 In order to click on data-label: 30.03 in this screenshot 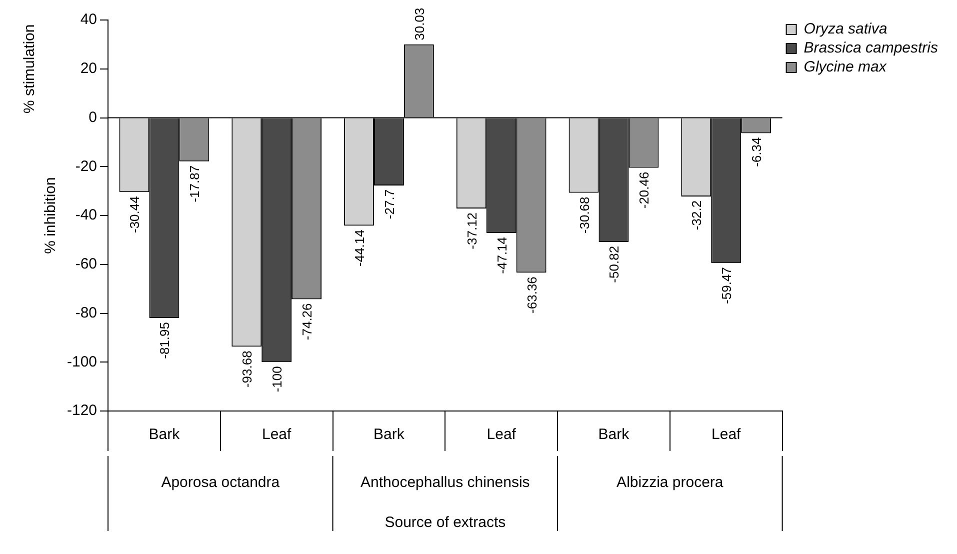, I will do `click(419, 24)`.